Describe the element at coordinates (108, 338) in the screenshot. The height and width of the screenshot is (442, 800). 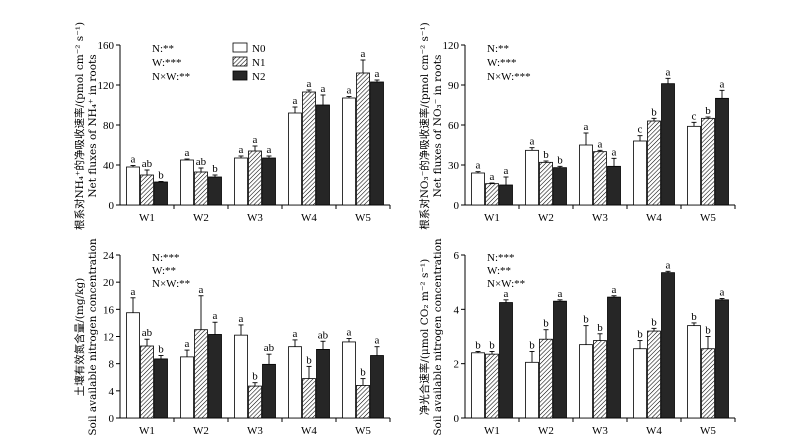
I see `y-tick-label: 12` at that location.